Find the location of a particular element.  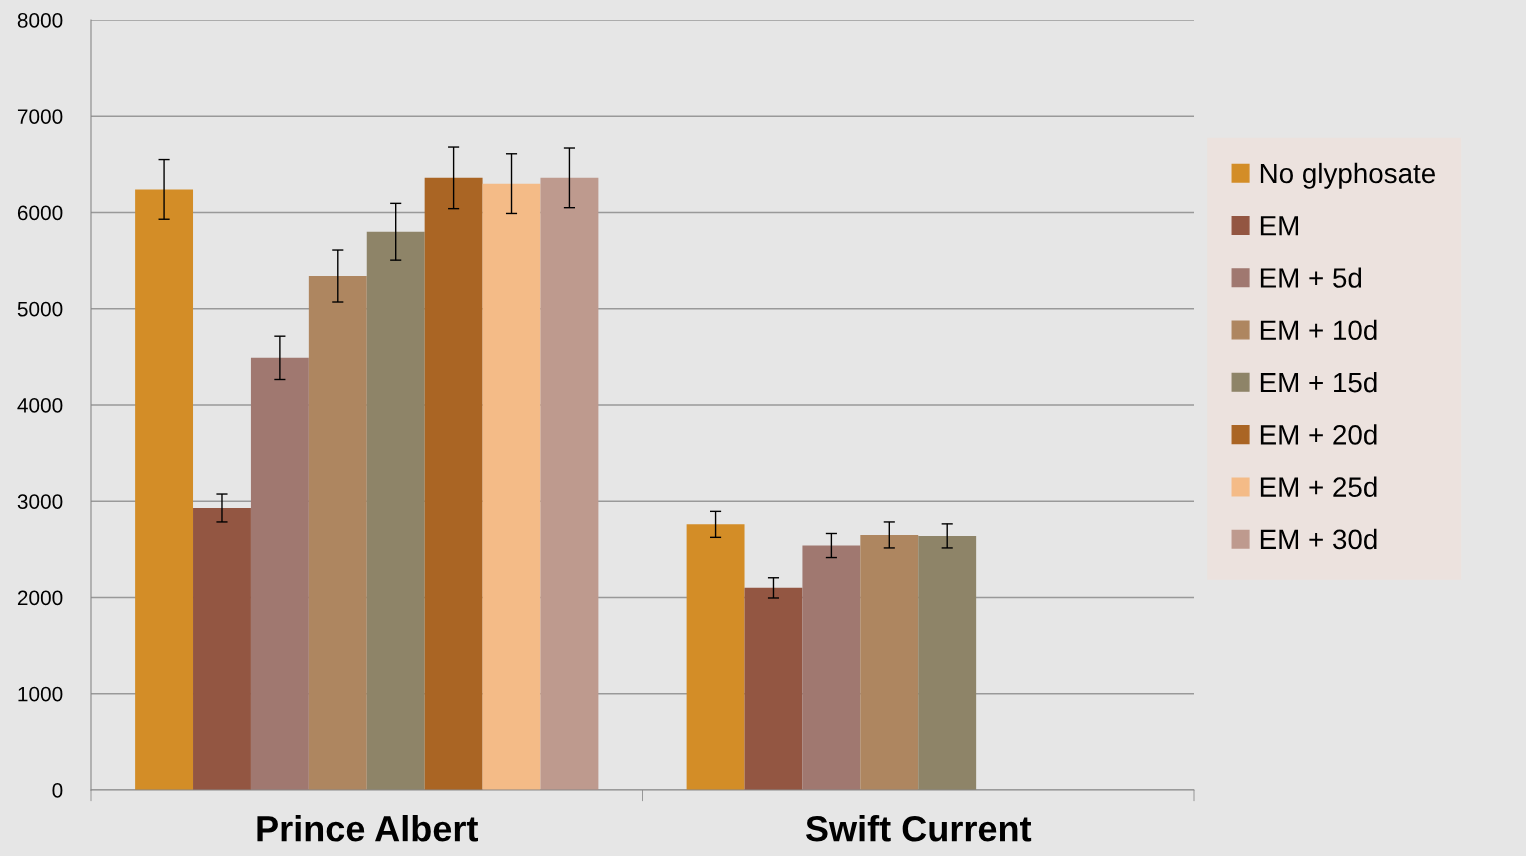

y-tick-label: 1000 is located at coordinates (40, 694).